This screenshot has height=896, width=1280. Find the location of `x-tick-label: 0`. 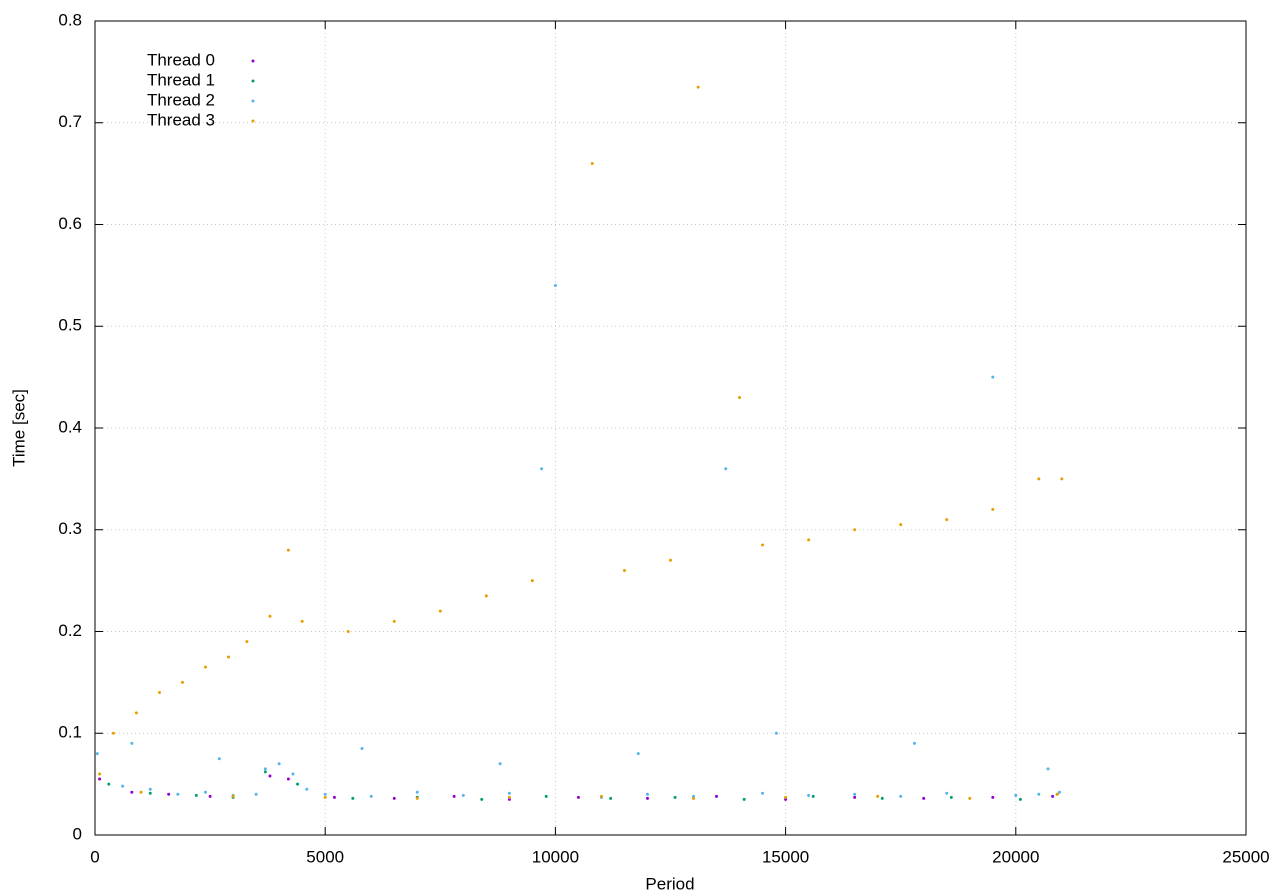

x-tick-label: 0 is located at coordinates (94, 856).